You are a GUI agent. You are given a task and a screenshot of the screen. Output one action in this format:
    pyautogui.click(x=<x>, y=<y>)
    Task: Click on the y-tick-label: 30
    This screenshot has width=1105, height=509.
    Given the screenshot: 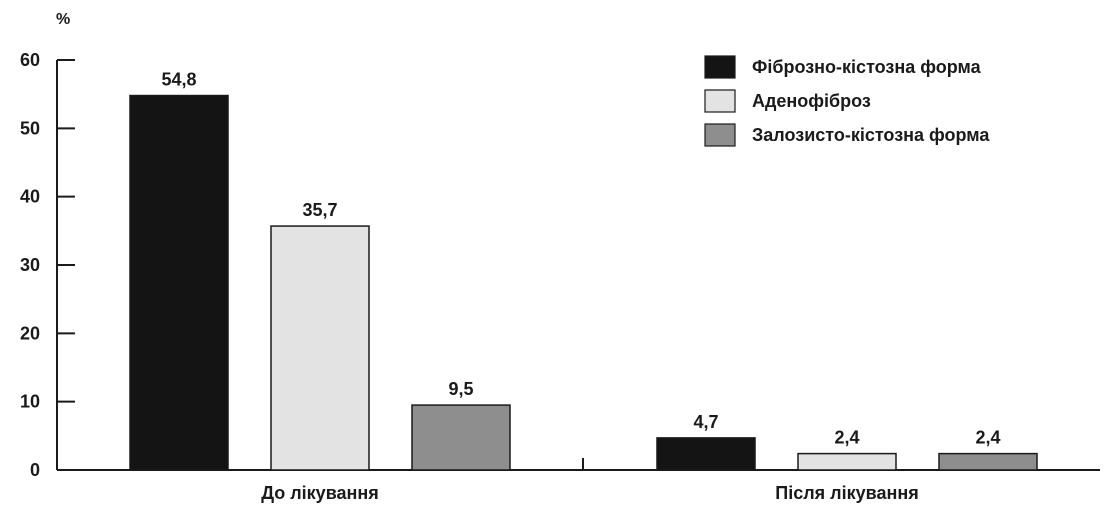 What is the action you would take?
    pyautogui.click(x=30, y=265)
    